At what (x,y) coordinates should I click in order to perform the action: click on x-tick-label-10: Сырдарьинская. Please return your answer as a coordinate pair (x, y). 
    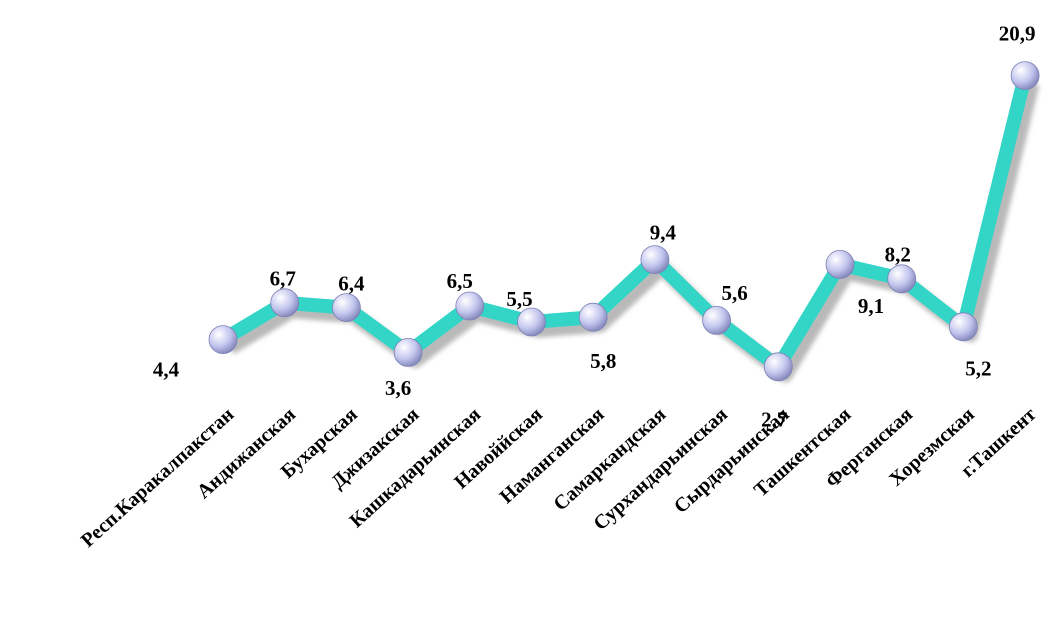
    Looking at the image, I should click on (732, 460).